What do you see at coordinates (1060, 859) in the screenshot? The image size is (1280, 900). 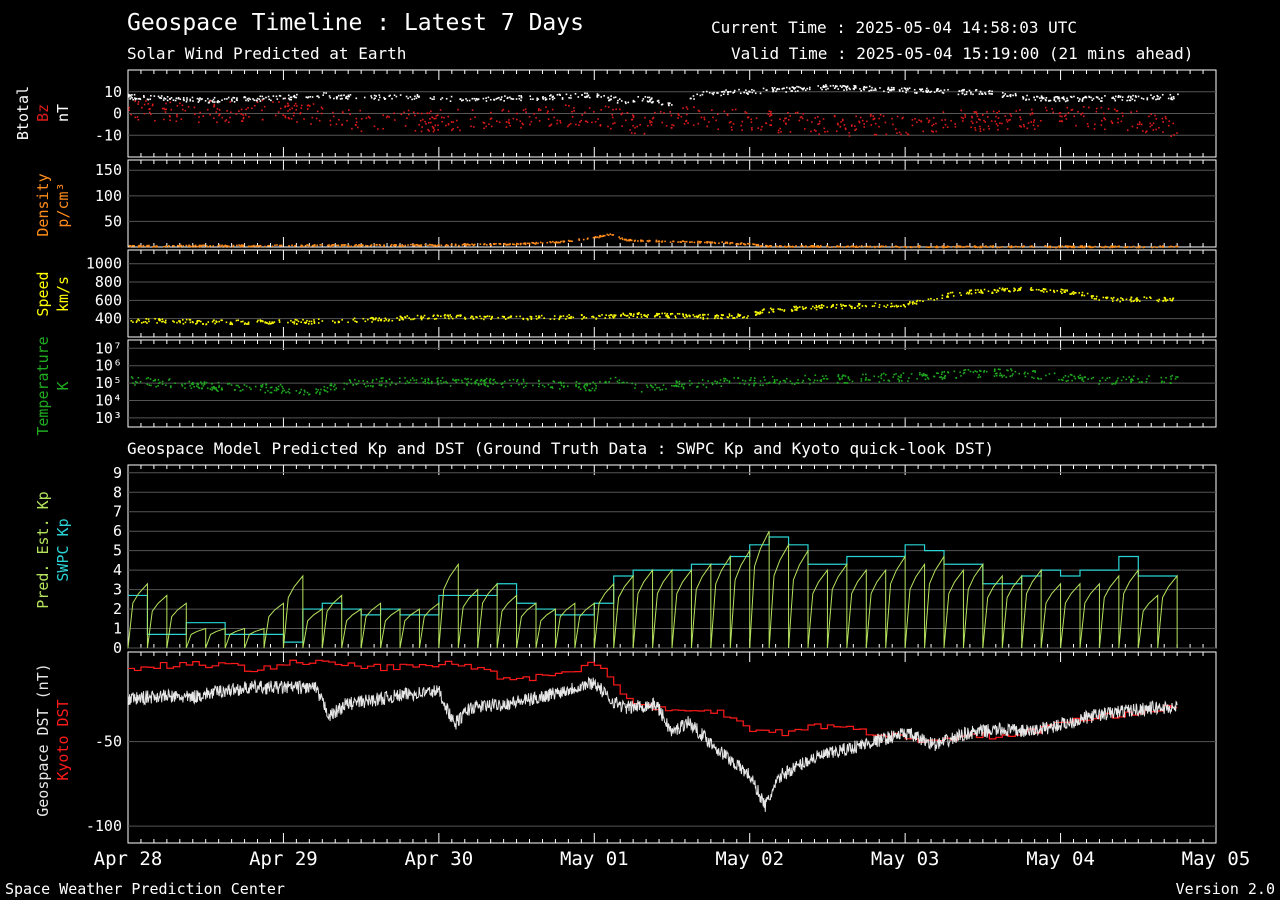 I see `x-tick-label: May 04` at bounding box center [1060, 859].